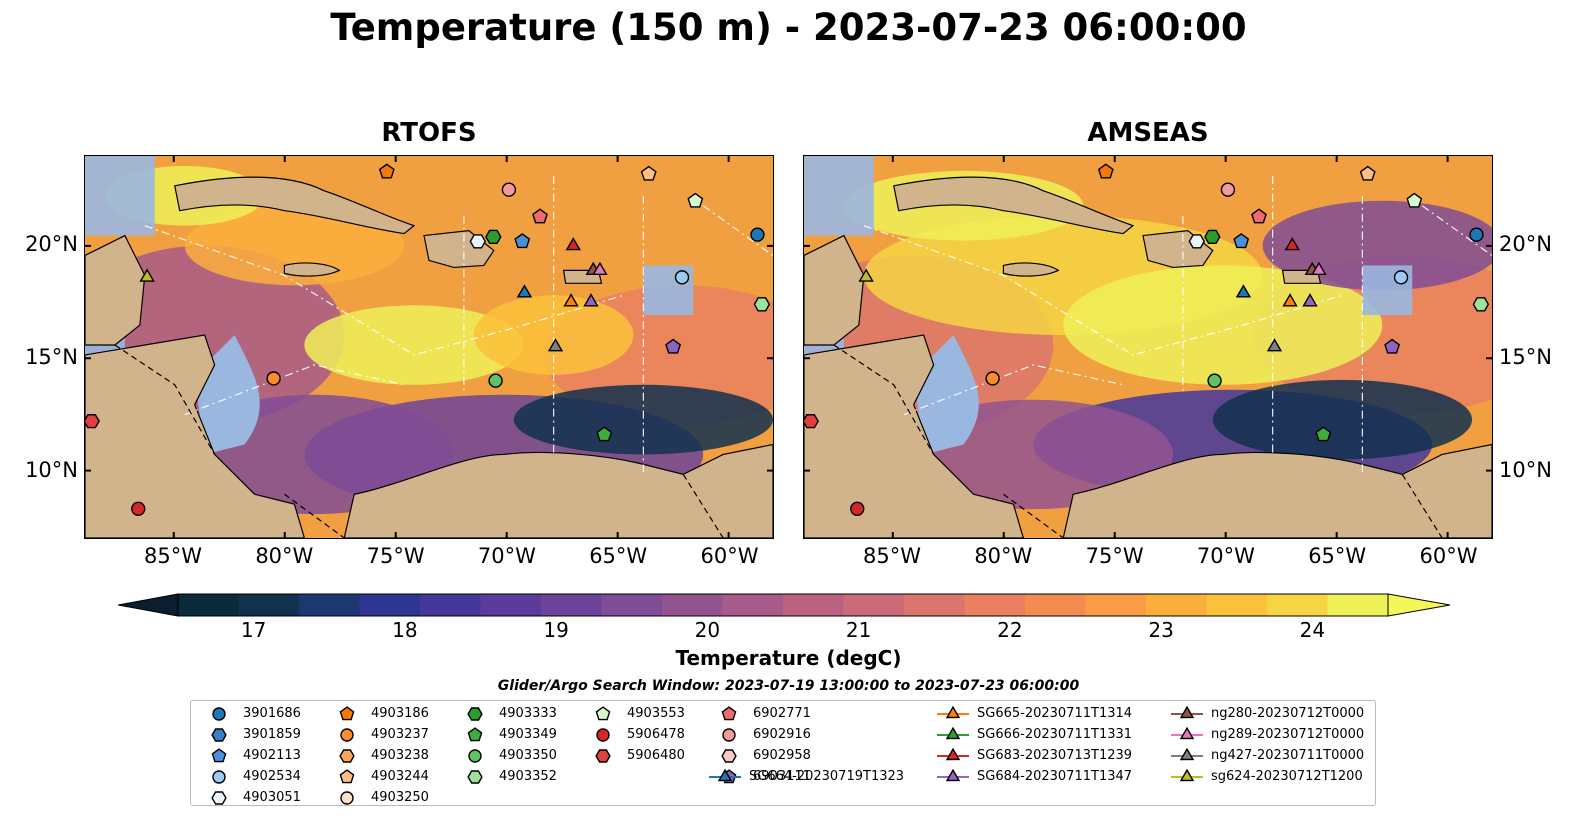  Describe the element at coordinates (272, 755) in the screenshot. I see `legend-label: 4902113` at that location.